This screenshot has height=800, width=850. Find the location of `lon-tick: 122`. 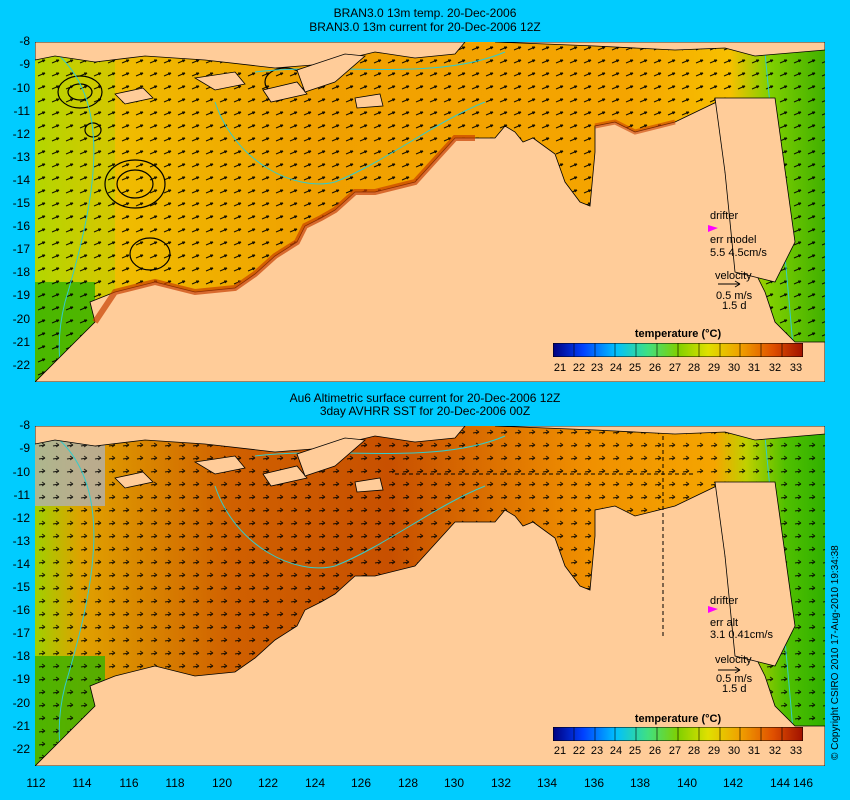

lon-tick: 122 is located at coordinates (268, 783).